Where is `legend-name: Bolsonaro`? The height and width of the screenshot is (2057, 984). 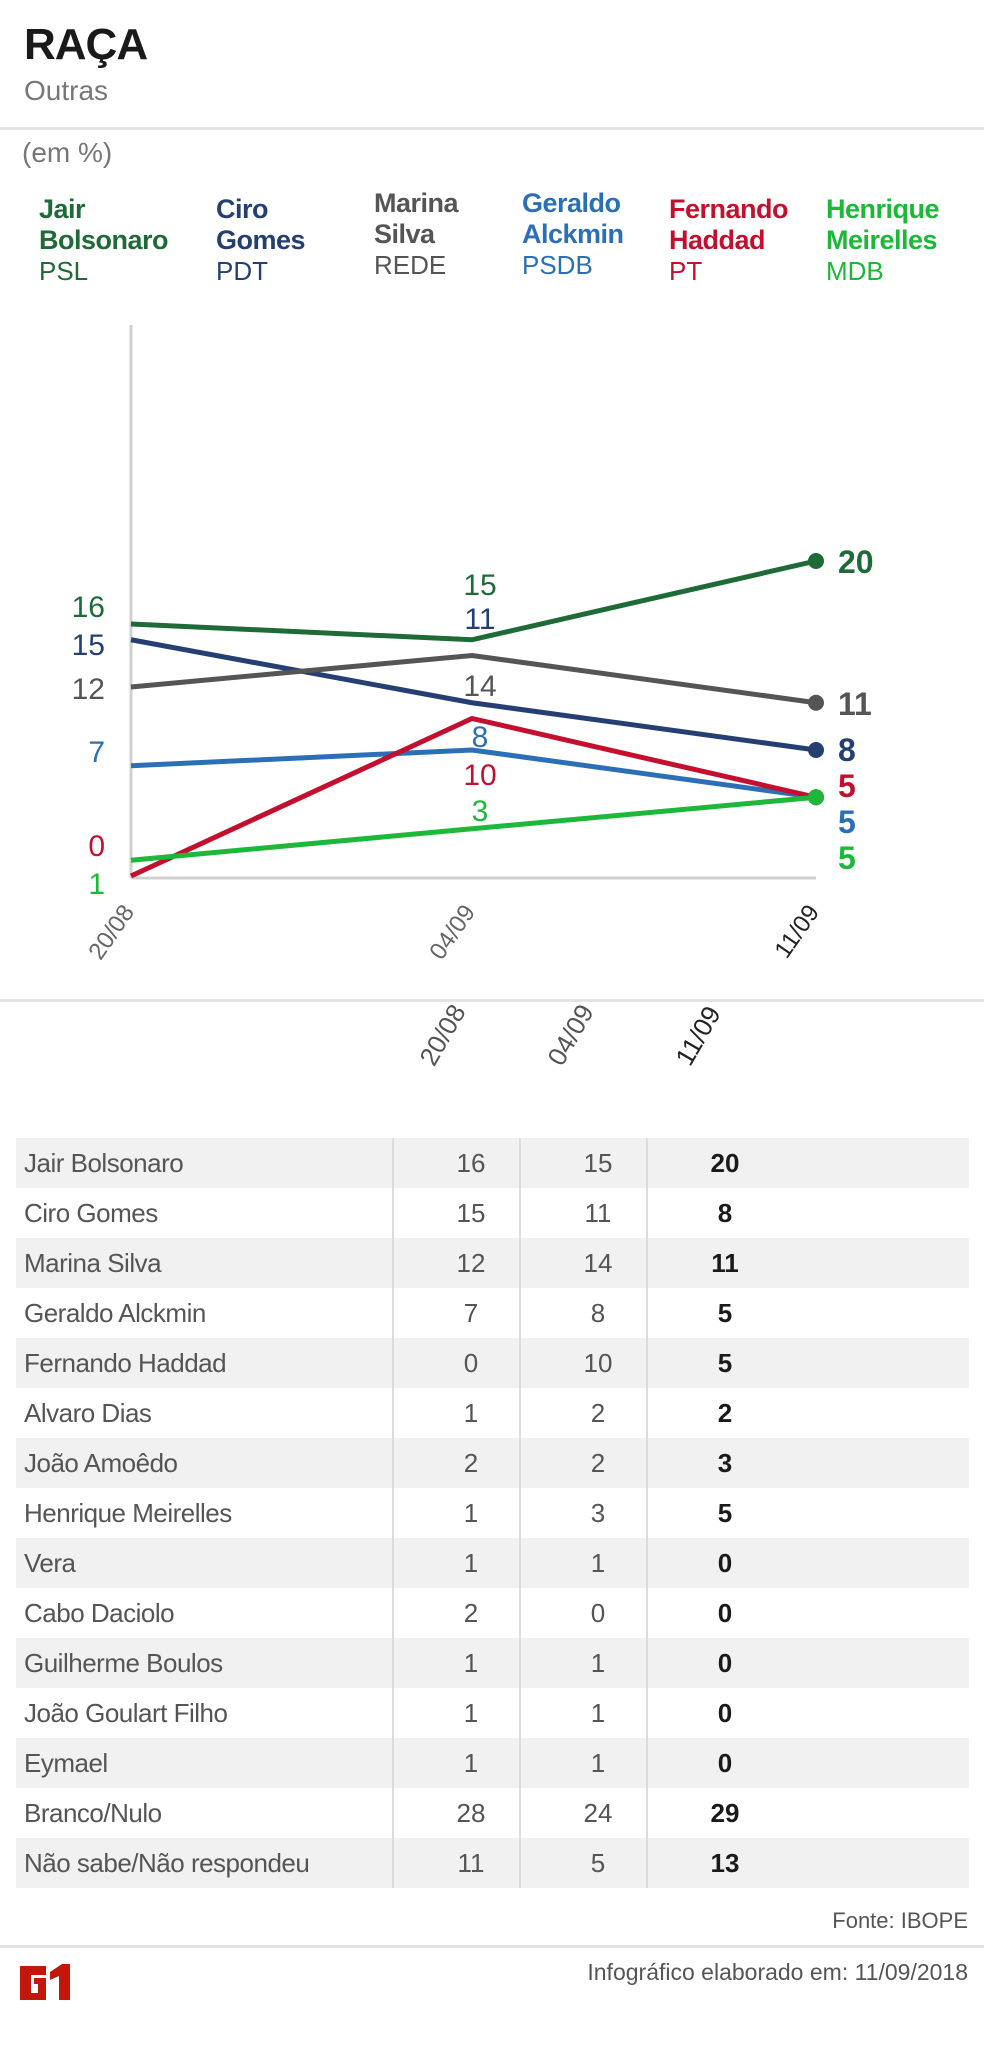 legend-name: Bolsonaro is located at coordinates (104, 240).